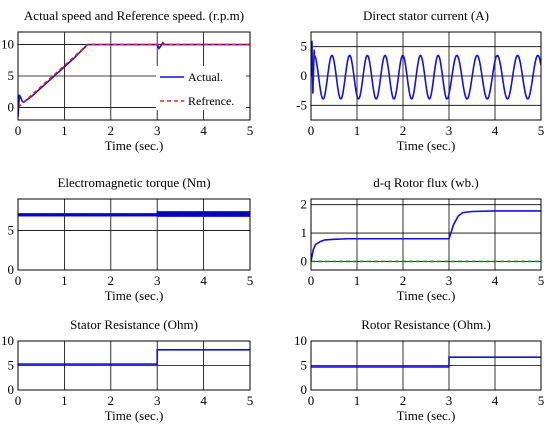 Image resolution: width=550 pixels, height=434 pixels. I want to click on legend: Actual. Refrence., so click(201, 88).